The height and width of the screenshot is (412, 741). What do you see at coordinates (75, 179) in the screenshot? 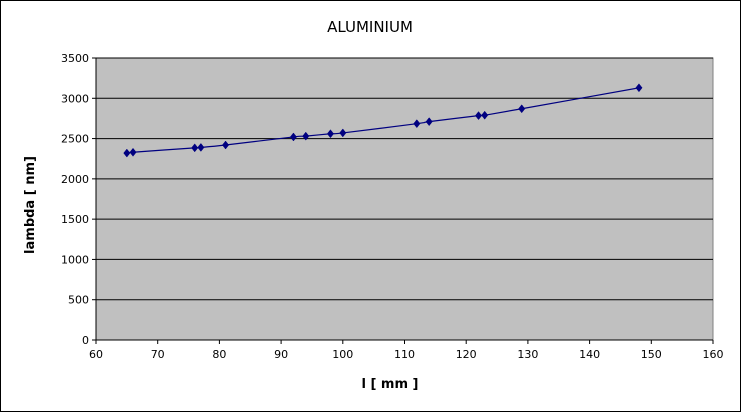
I see `y-tick-label: 2000` at bounding box center [75, 179].